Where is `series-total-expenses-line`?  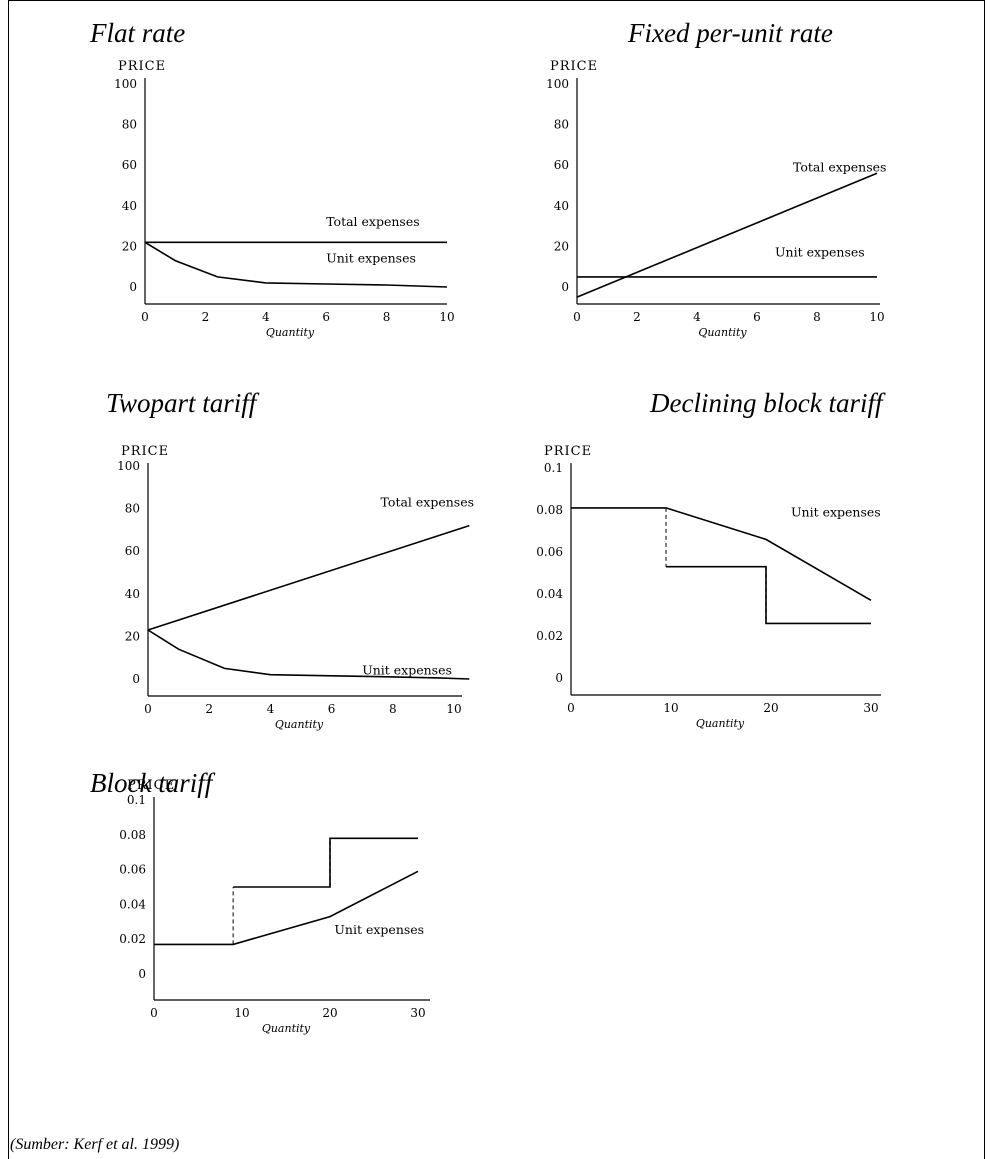 series-total-expenses-line is located at coordinates (308, 577).